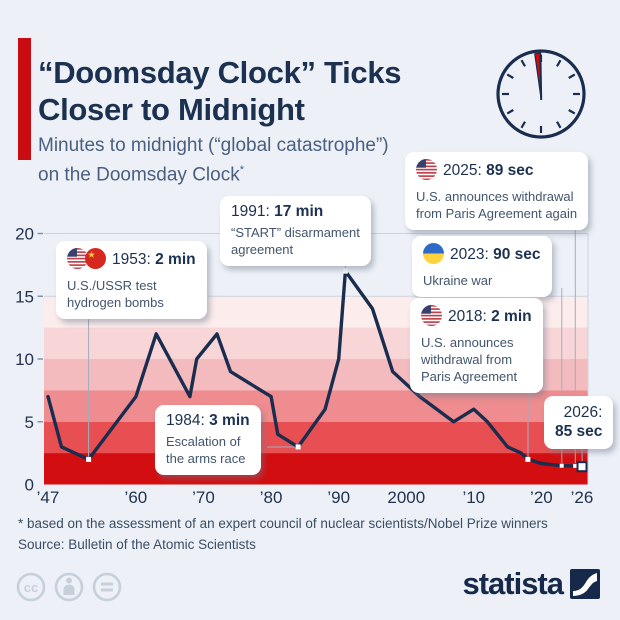  Describe the element at coordinates (185, 420) in the screenshot. I see `annotation-year: 1984:` at that location.